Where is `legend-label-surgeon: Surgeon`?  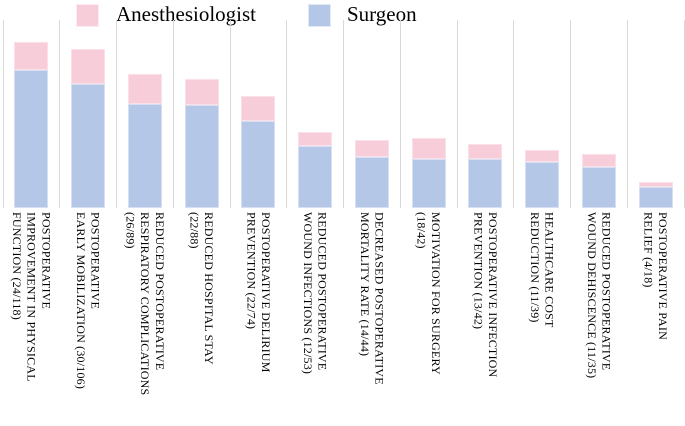 legend-label-surgeon: Surgeon is located at coordinates (382, 14).